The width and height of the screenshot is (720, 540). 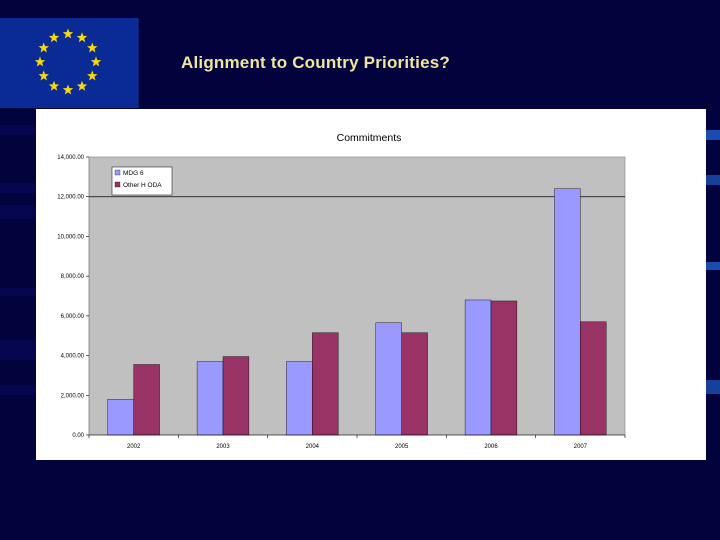 I want to click on bar-mdg6-2005, so click(x=388, y=379).